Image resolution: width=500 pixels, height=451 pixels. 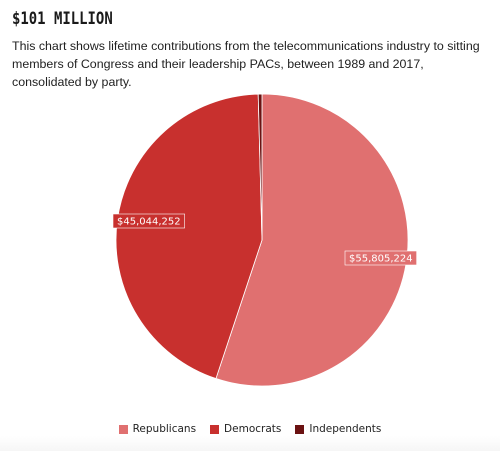 I want to click on bottom-fade, so click(x=250, y=443).